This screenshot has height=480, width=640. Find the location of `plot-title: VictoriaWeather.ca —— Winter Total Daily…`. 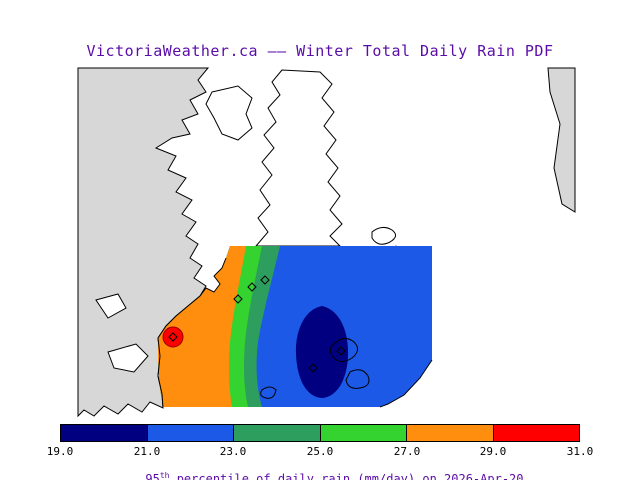

plot-title: VictoriaWeather.ca —— Winter Total Daily… is located at coordinates (320, 51).